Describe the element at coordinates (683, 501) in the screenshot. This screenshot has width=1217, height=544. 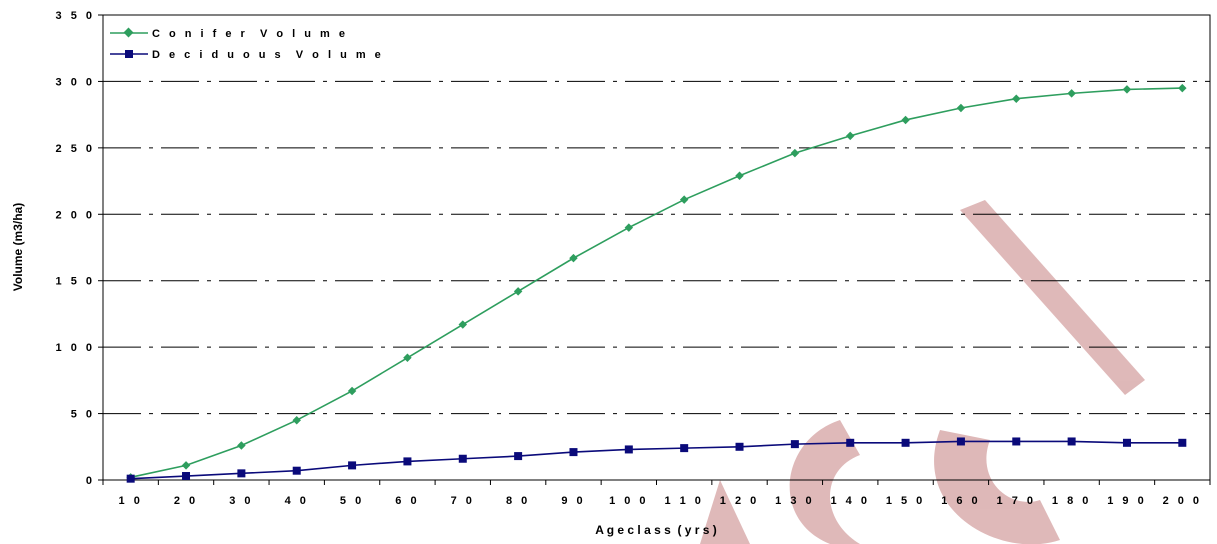
I see `x-tick-label: 1 1 0` at that location.